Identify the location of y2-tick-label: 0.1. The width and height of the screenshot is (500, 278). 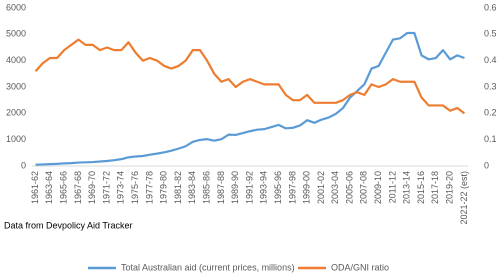
(490, 139).